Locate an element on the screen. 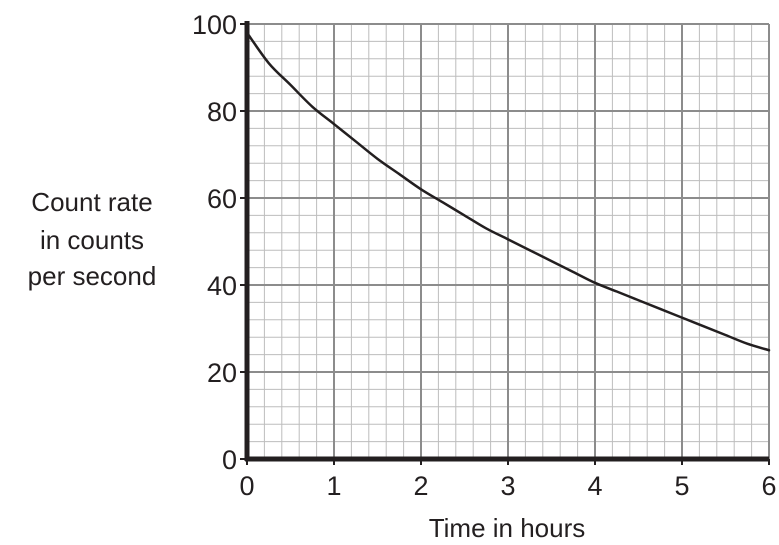 This screenshot has height=545, width=779. x-tick-label: 5 is located at coordinates (681, 486).